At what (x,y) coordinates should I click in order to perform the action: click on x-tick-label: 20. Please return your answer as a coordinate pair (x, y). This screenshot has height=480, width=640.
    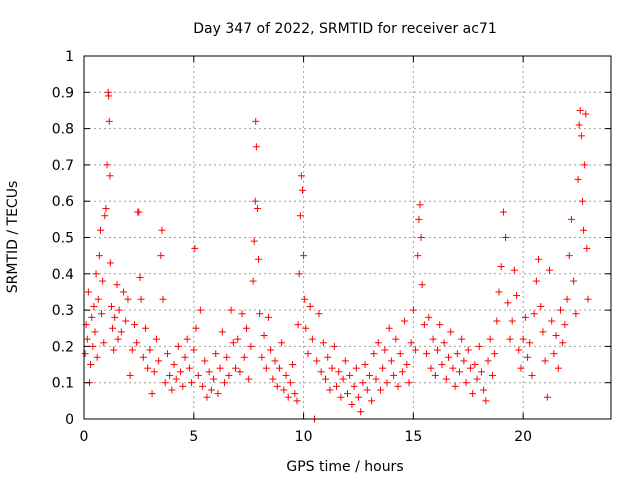
    Looking at the image, I should click on (523, 437).